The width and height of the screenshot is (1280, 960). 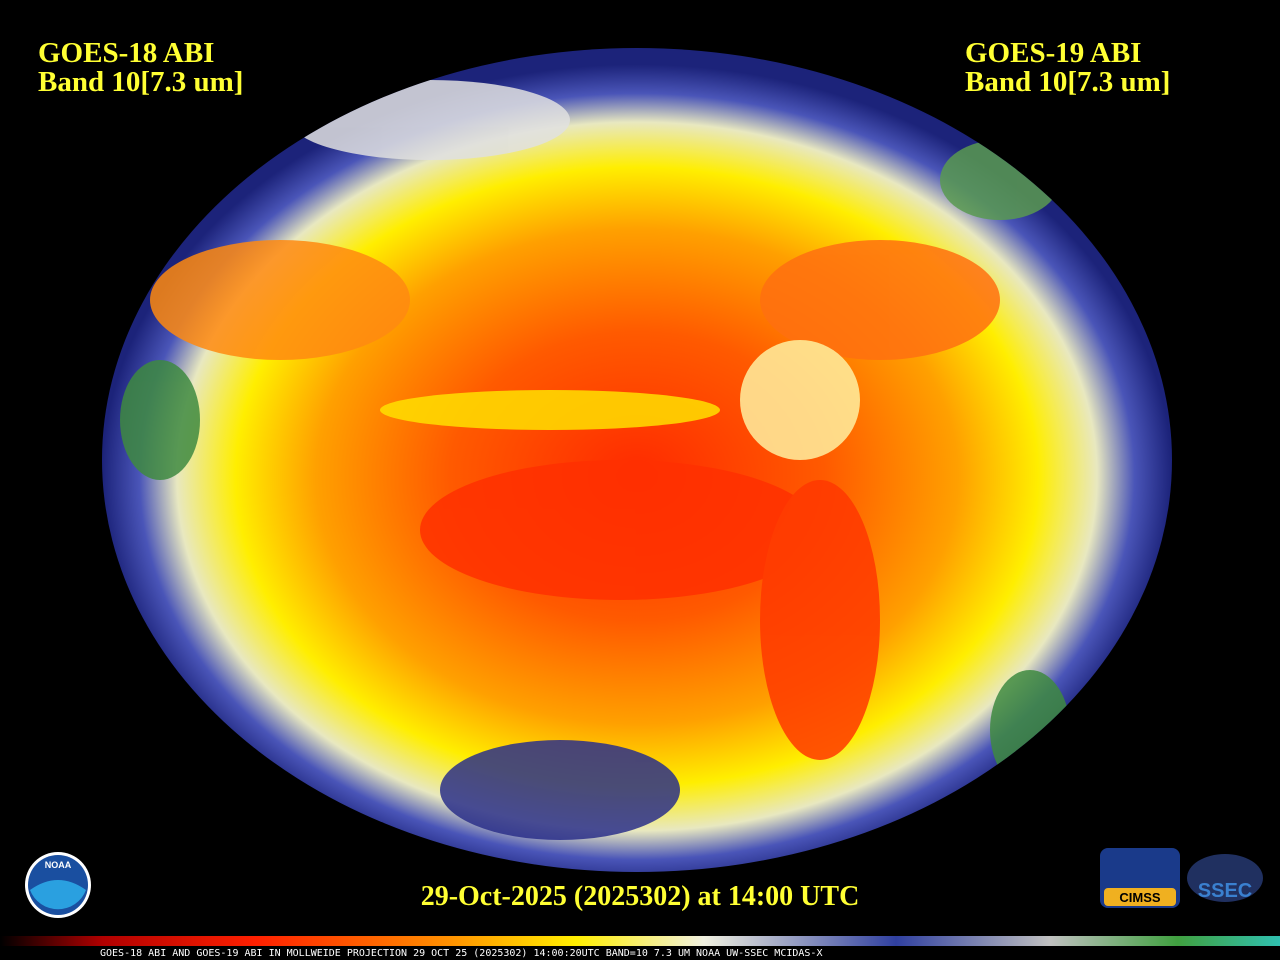 What do you see at coordinates (126, 53) in the screenshot?
I see `left-title: GOES-18 ABI` at bounding box center [126, 53].